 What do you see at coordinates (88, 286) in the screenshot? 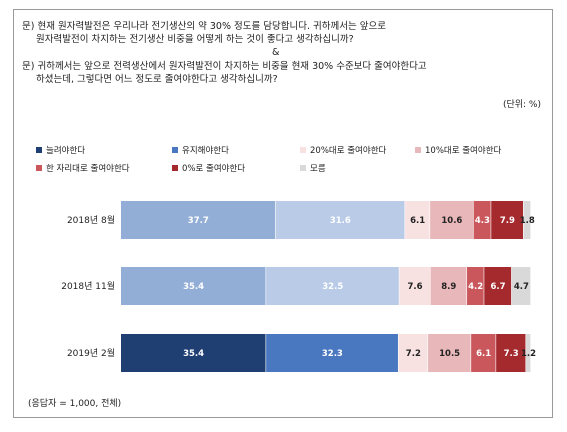
I see `category-label: 2018년 11월` at bounding box center [88, 286].